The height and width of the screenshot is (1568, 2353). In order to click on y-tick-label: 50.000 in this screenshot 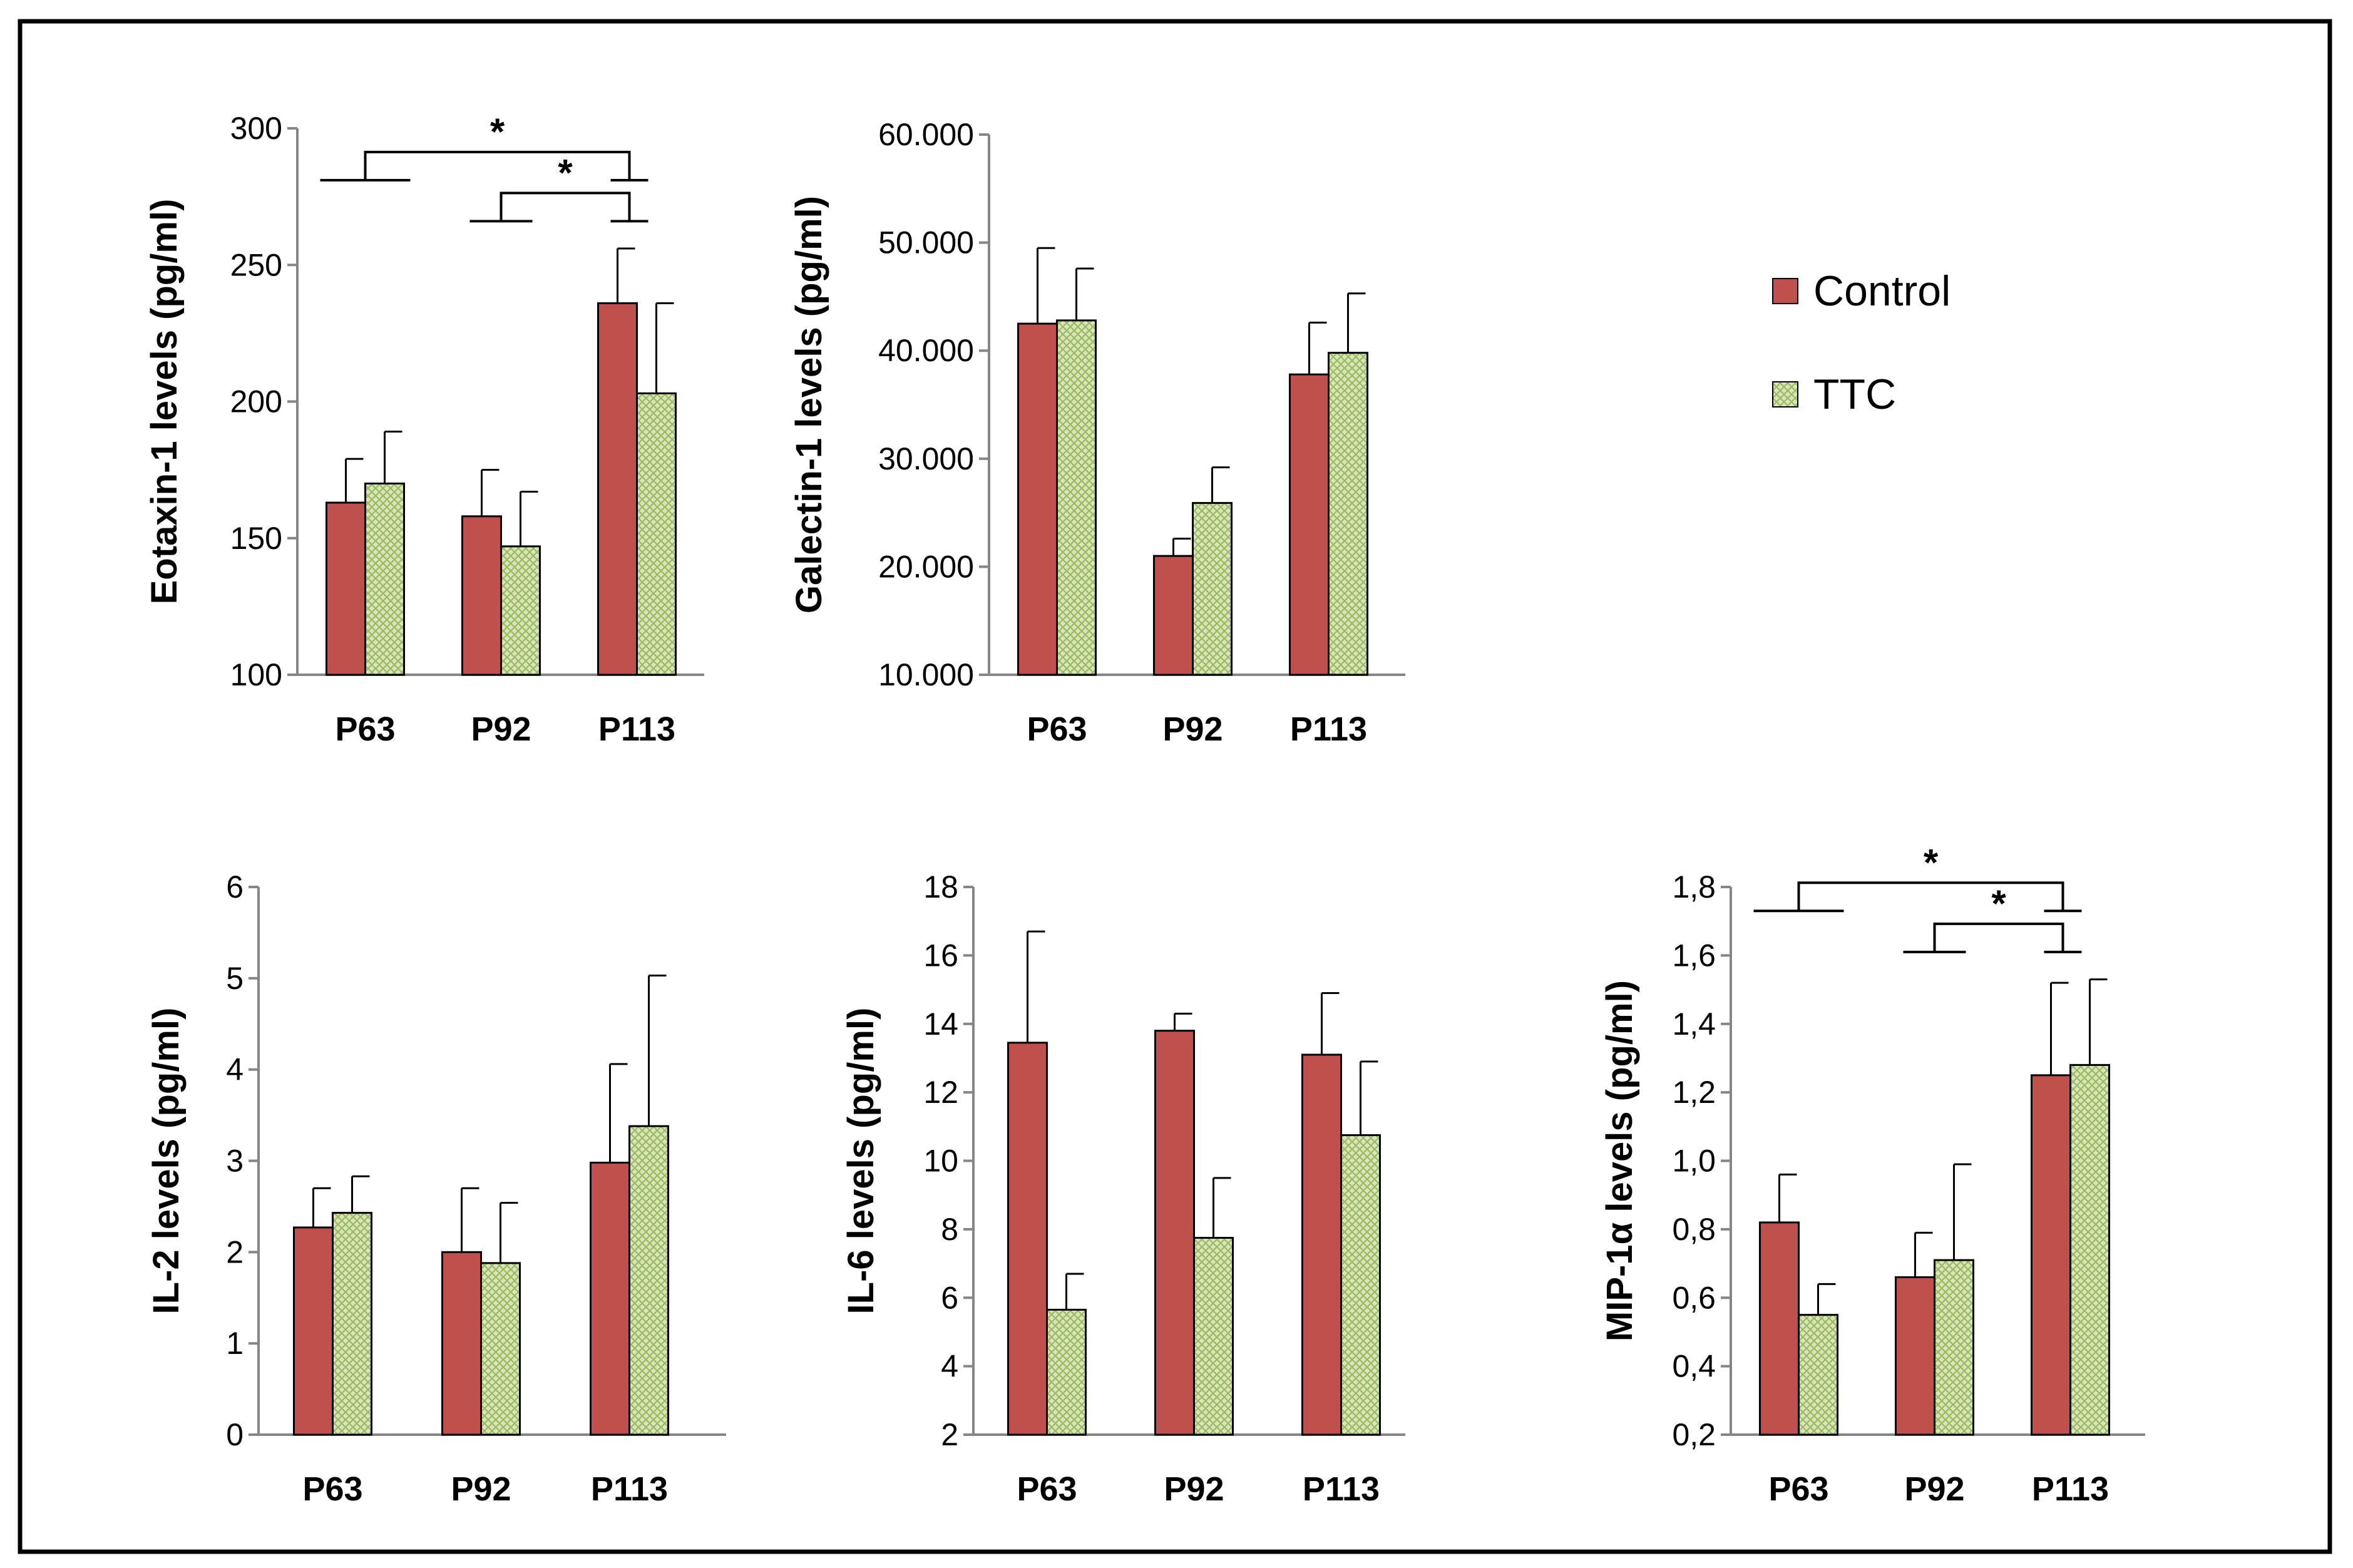, I will do `click(926, 242)`.